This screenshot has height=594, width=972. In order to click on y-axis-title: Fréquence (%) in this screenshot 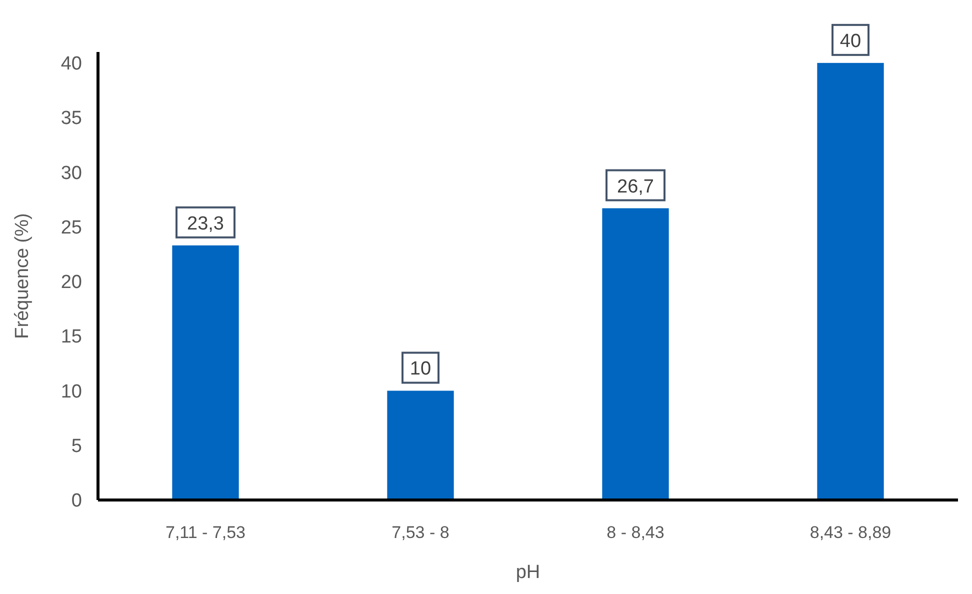, I will do `click(22, 276)`.